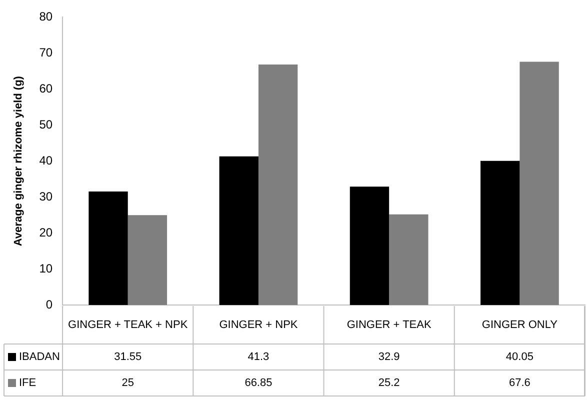 This screenshot has width=587, height=403. I want to click on legend-label: IFE, so click(27, 383).